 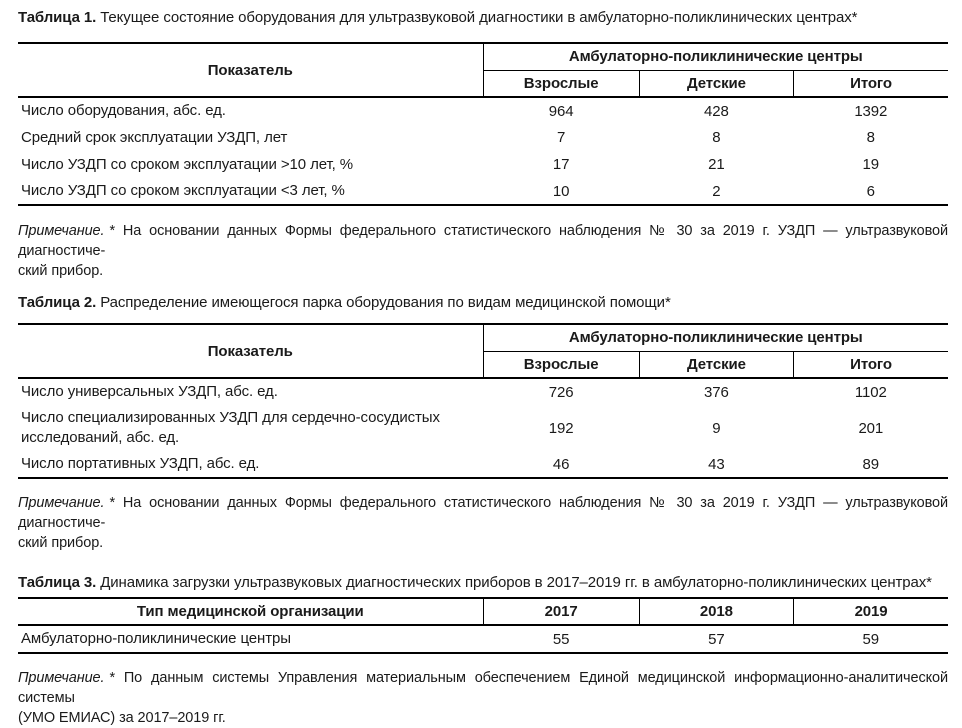 I want to click on cell-2017: 55, so click(x=561, y=639).